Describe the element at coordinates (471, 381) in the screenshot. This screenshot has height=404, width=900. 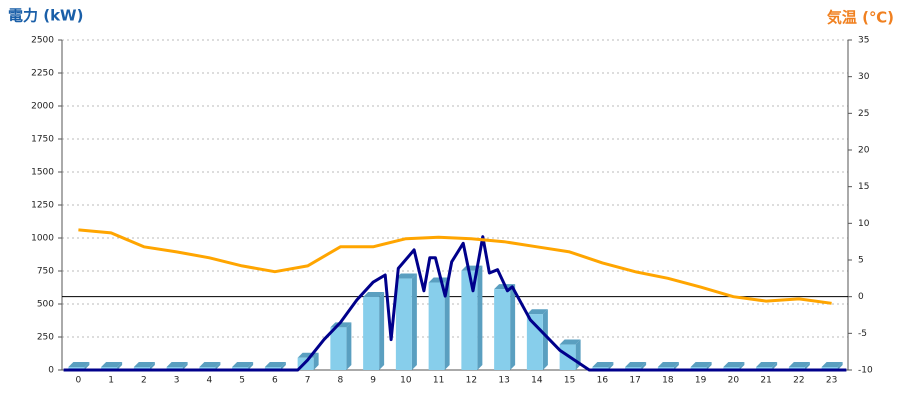
I see `x-tick-label: 12` at that location.